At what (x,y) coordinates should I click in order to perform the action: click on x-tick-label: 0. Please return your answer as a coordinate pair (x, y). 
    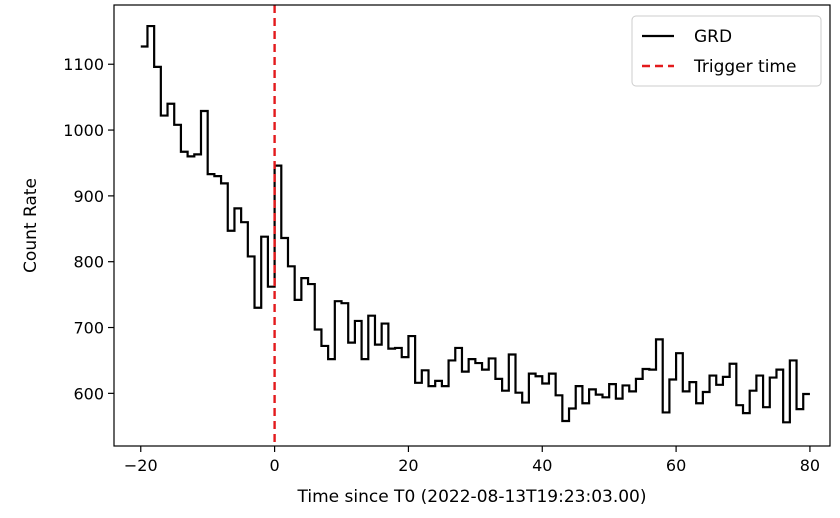
    Looking at the image, I should click on (275, 465).